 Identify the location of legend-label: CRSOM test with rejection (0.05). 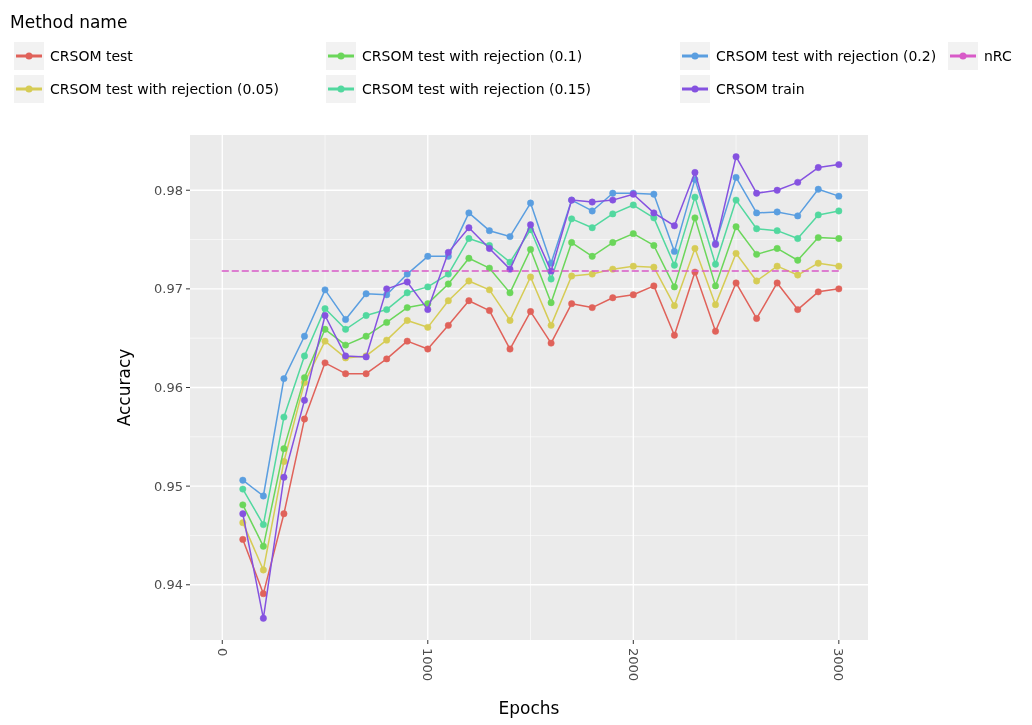
(165, 89).